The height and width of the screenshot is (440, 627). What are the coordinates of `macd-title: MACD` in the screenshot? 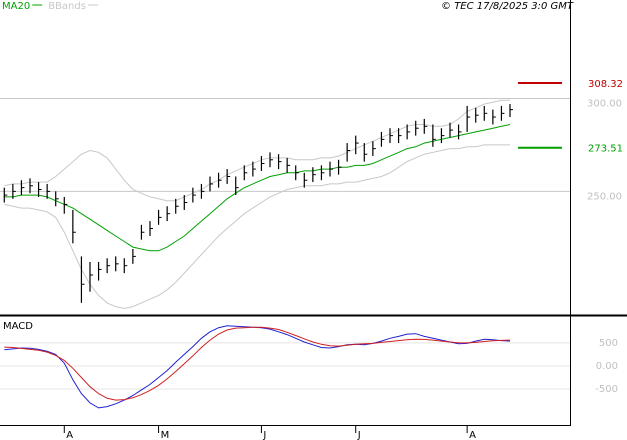 It's located at (18, 326).